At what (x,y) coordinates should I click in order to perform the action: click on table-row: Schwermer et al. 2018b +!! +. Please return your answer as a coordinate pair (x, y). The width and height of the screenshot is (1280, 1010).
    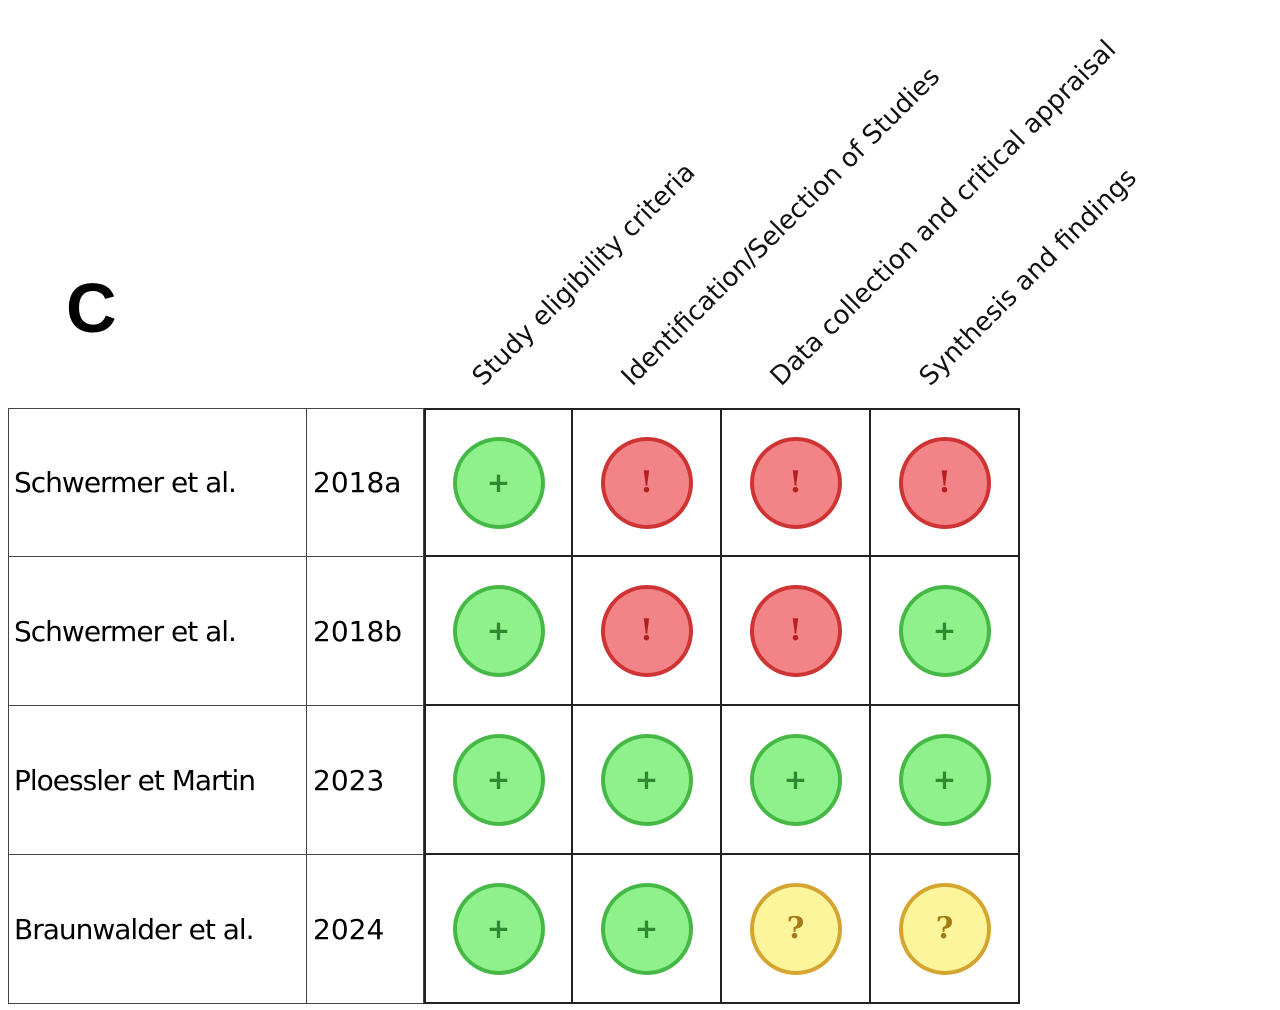
    Looking at the image, I should click on (514, 631).